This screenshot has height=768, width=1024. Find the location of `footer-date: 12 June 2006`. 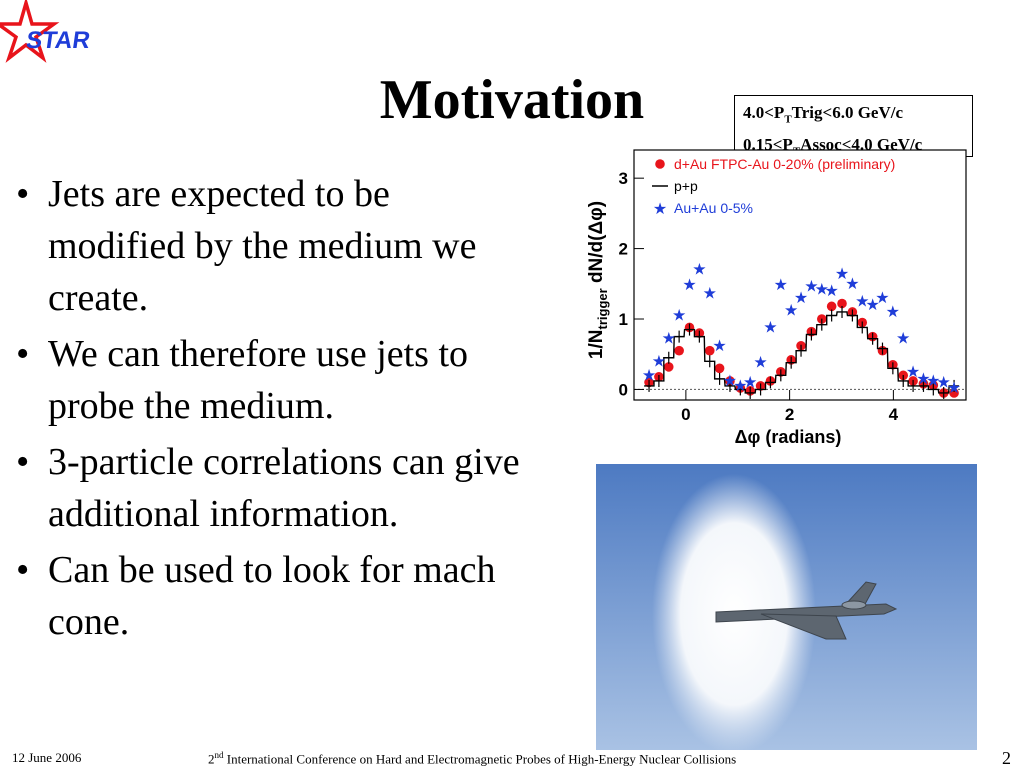

footer-date: 12 June 2006 is located at coordinates (47, 757).